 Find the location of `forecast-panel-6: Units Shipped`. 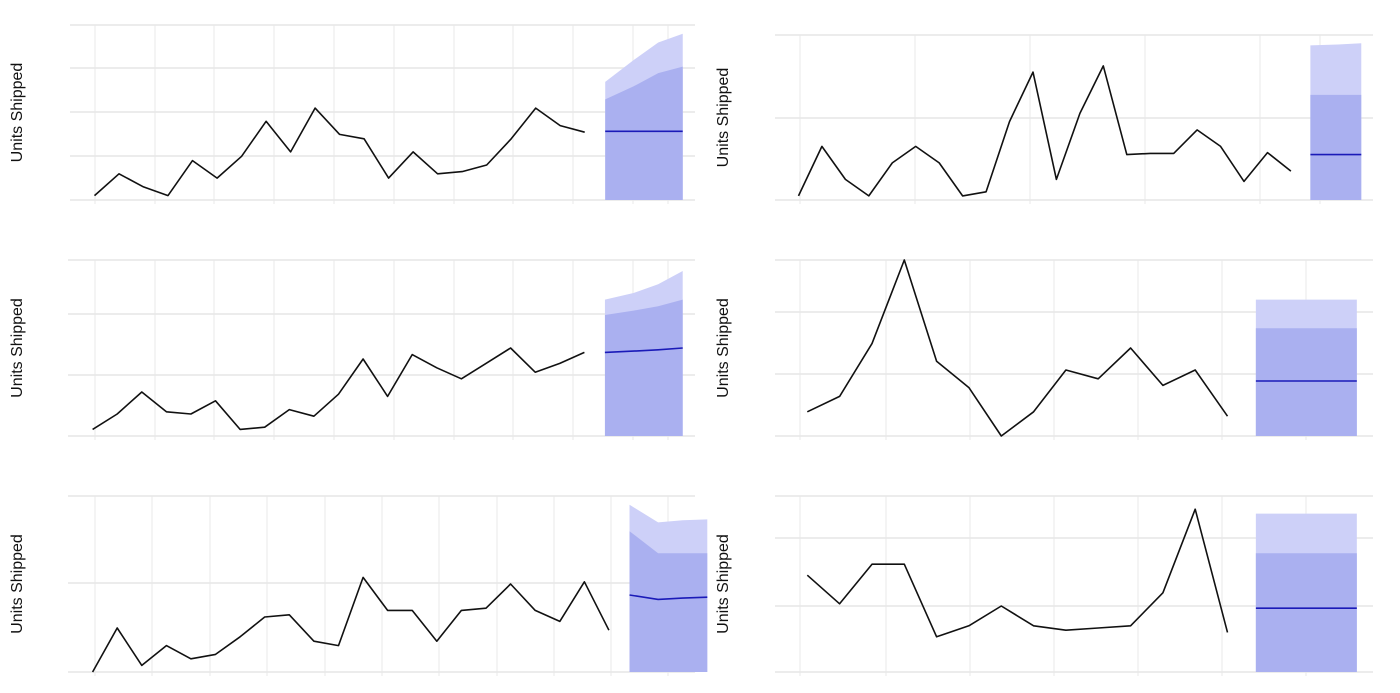

forecast-panel-6: Units Shipped is located at coordinates (1044, 585).